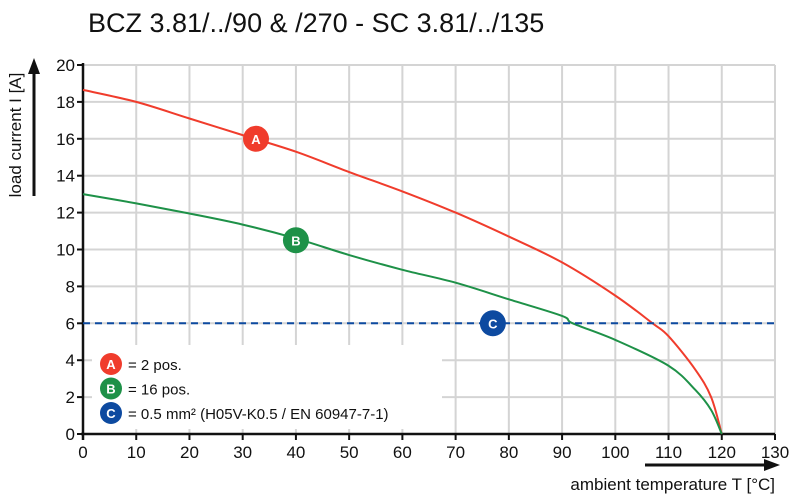  Describe the element at coordinates (70, 286) in the screenshot. I see `y-tick-label: 8` at that location.